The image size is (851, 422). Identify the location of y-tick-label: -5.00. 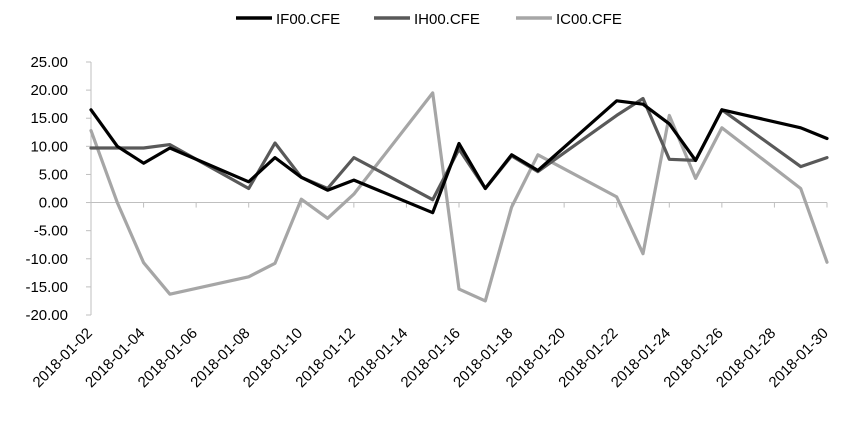
(51, 231).